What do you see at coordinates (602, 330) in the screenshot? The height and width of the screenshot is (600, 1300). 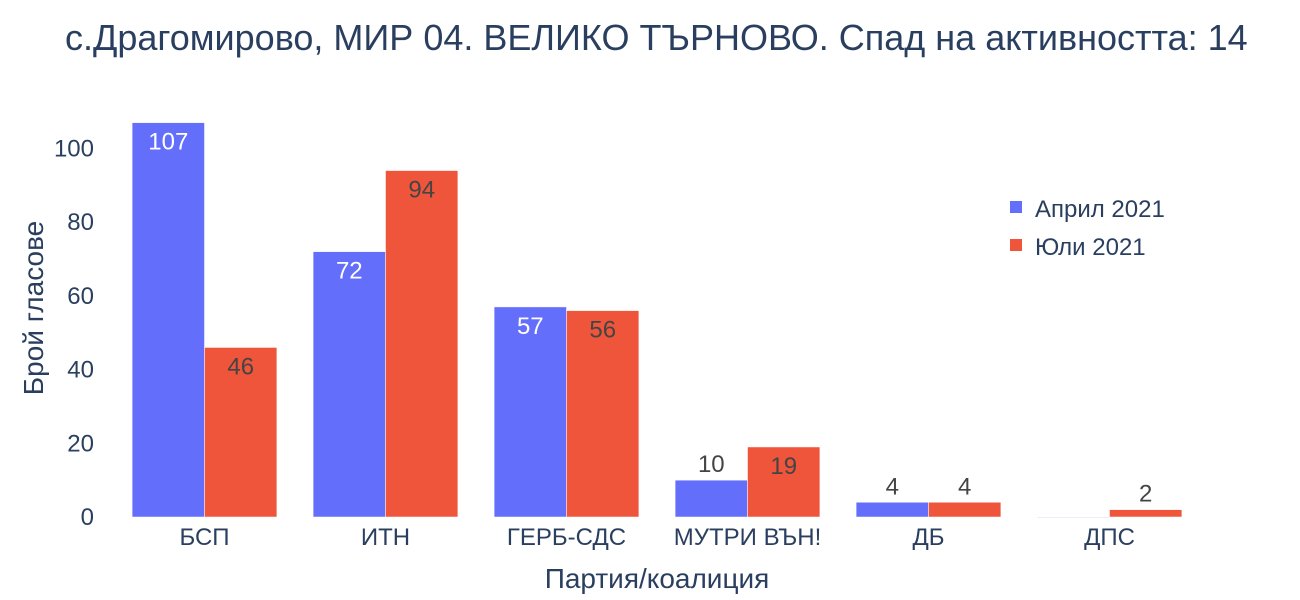 I see `bar-value-label: 56` at bounding box center [602, 330].